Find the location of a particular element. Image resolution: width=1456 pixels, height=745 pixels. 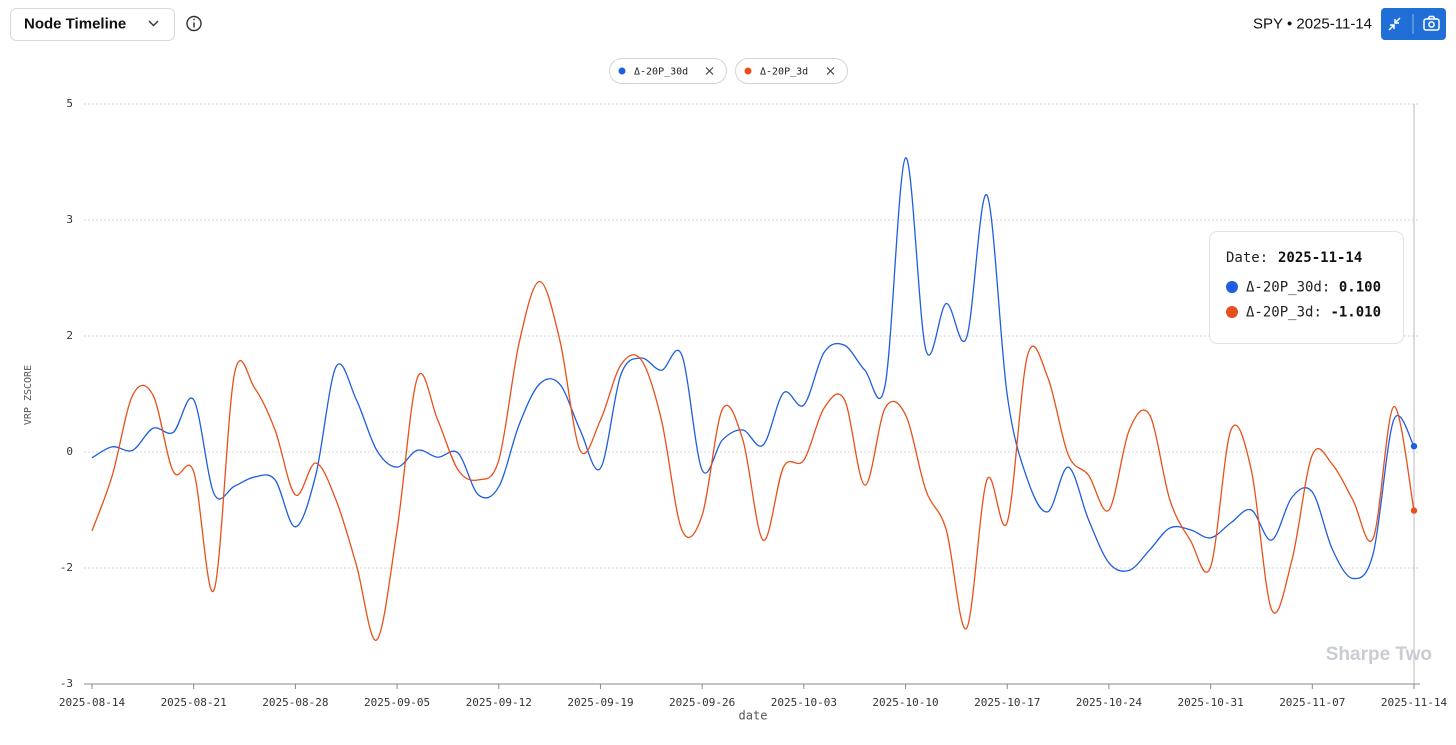

tooltip-series: Δ-20P_3d is located at coordinates (1279, 313).